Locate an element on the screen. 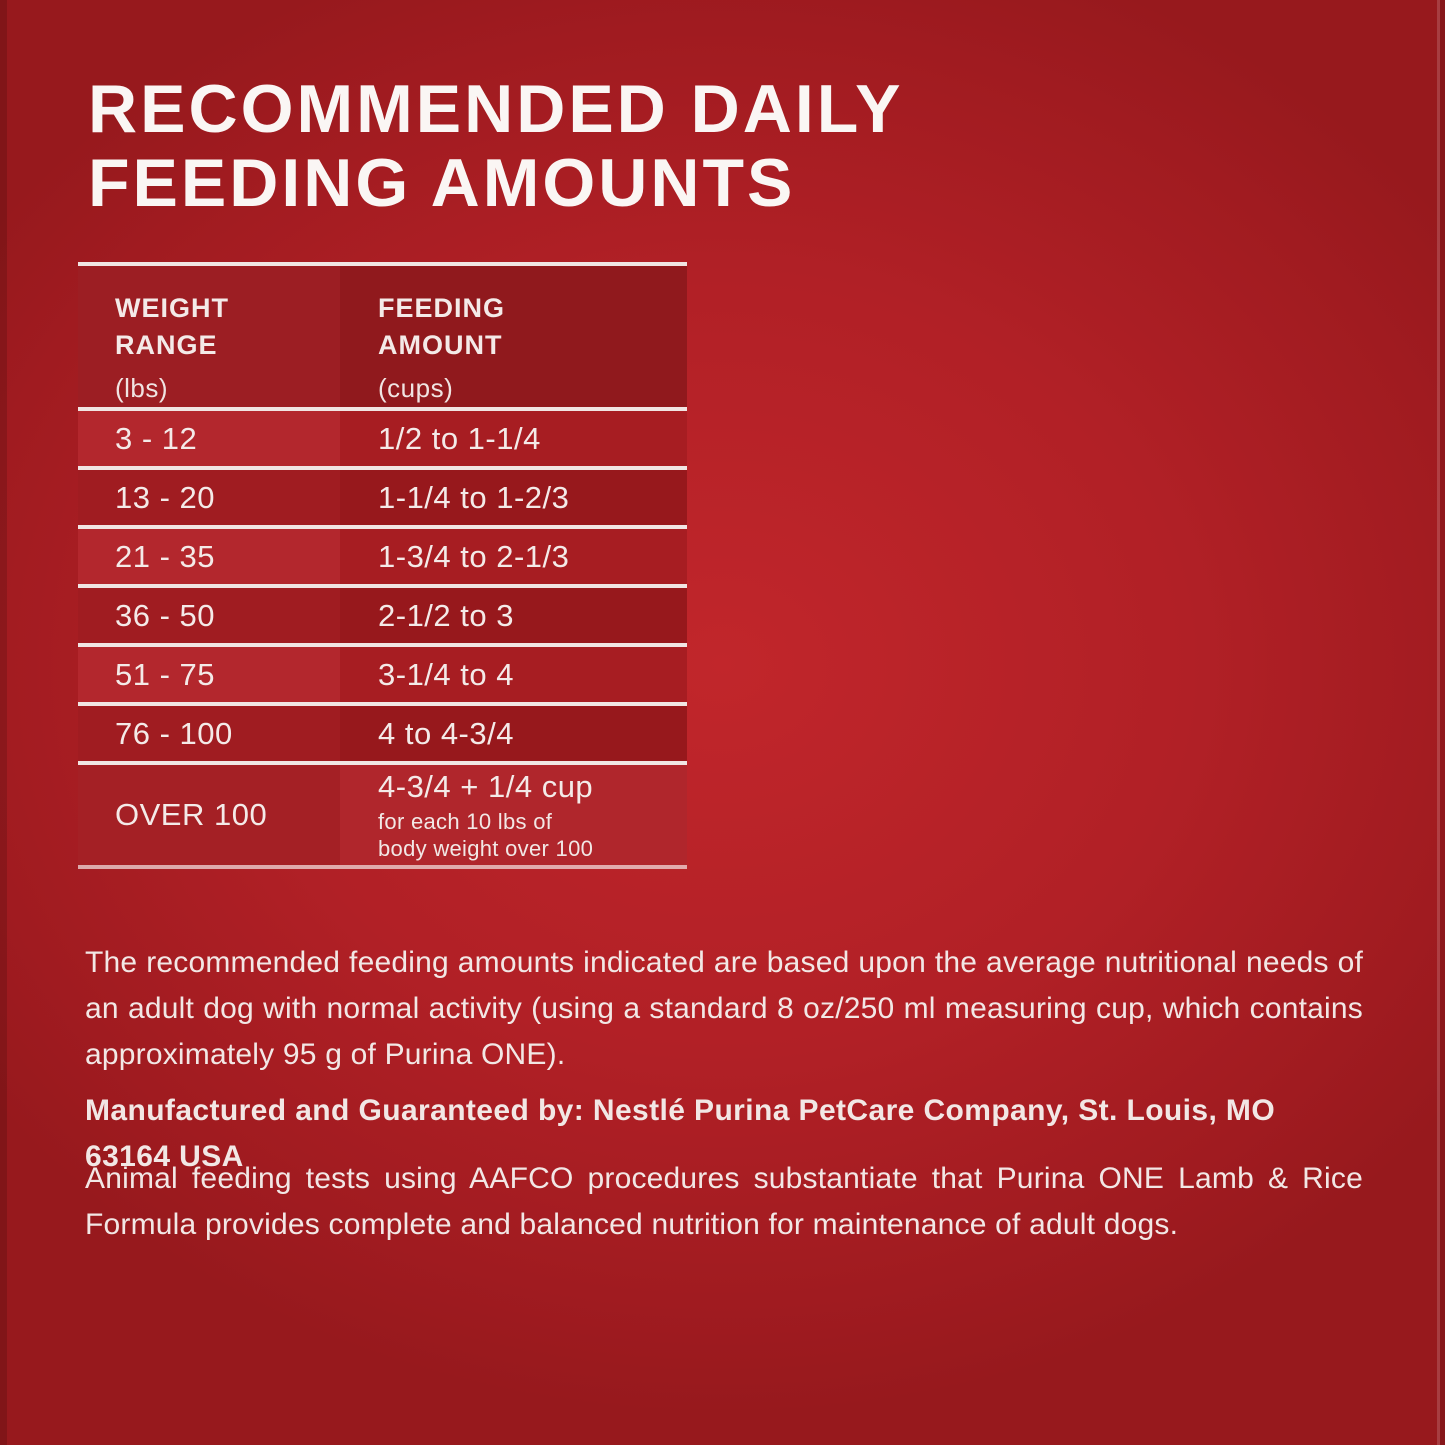  page-title: RECOMMENDED DAILY FEEDING AMOUNTS is located at coordinates (496, 146).